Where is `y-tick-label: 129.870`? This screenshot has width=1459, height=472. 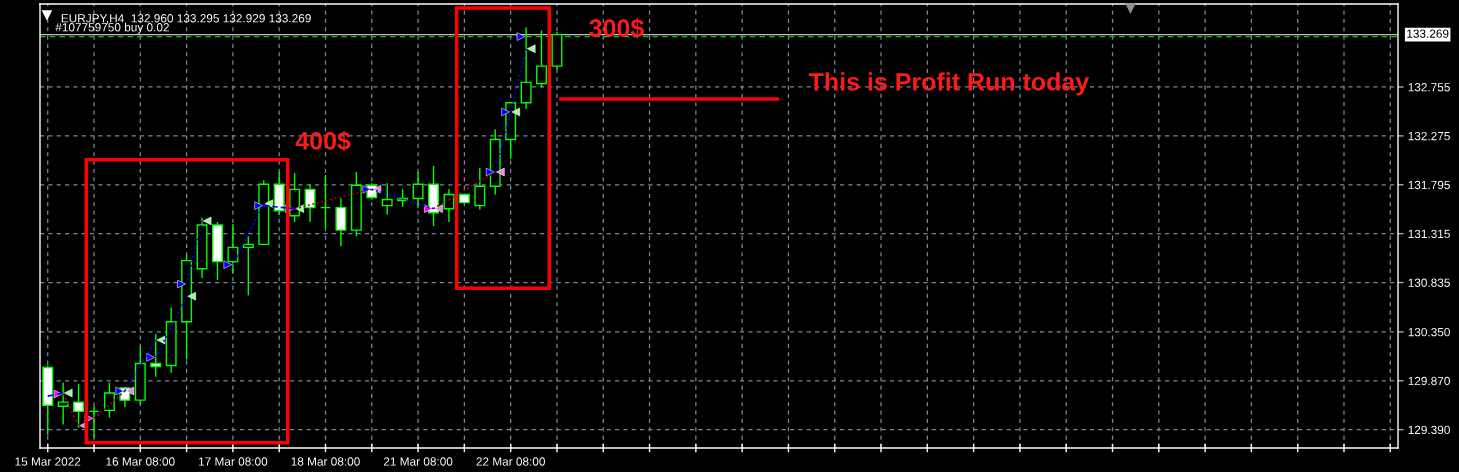 y-tick-label: 129.870 is located at coordinates (1429, 381).